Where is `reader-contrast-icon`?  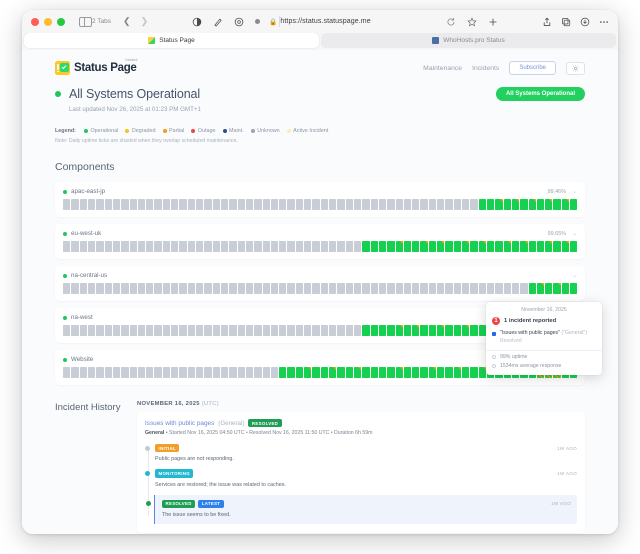 reader-contrast-icon is located at coordinates (197, 22).